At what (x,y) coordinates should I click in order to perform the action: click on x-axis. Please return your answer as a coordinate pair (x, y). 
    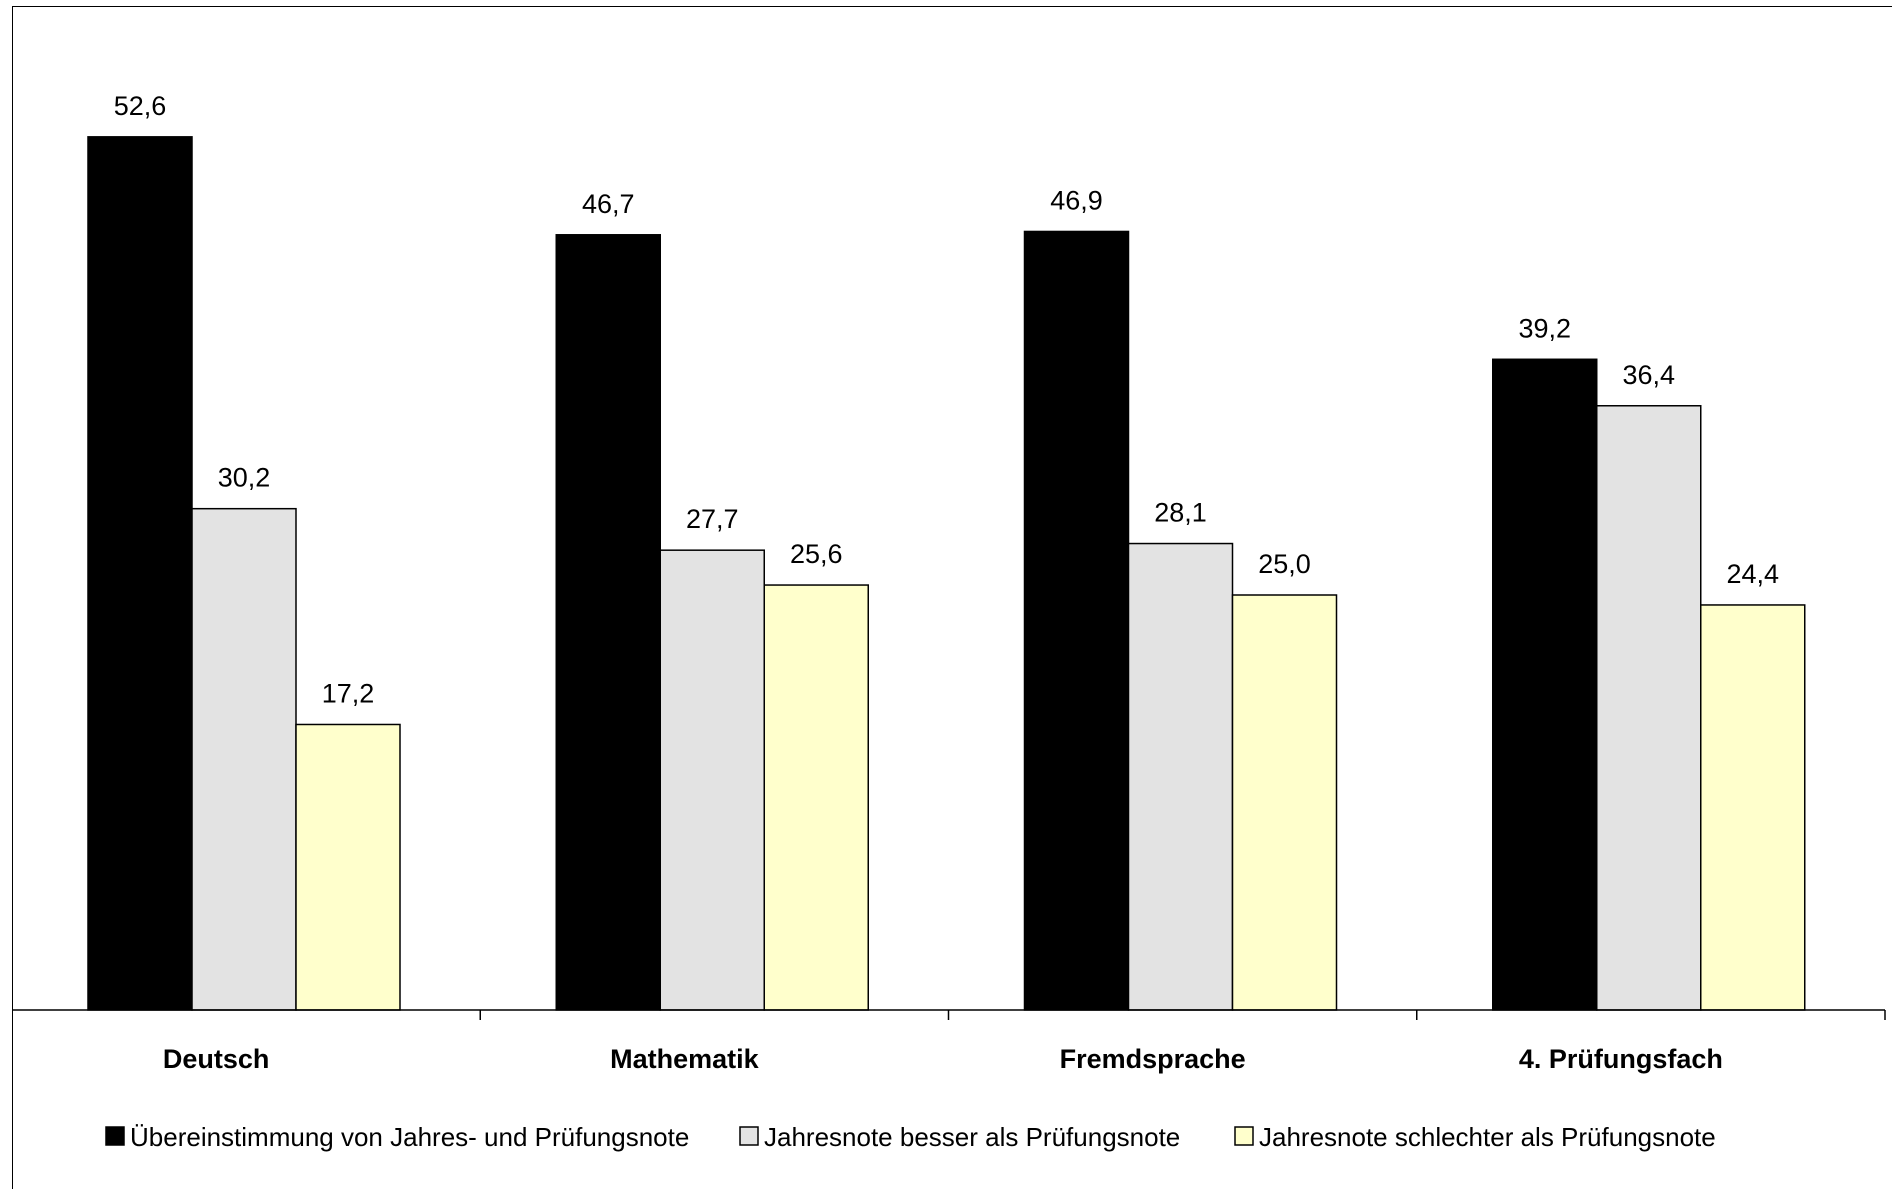
    Looking at the image, I should click on (949, 1014).